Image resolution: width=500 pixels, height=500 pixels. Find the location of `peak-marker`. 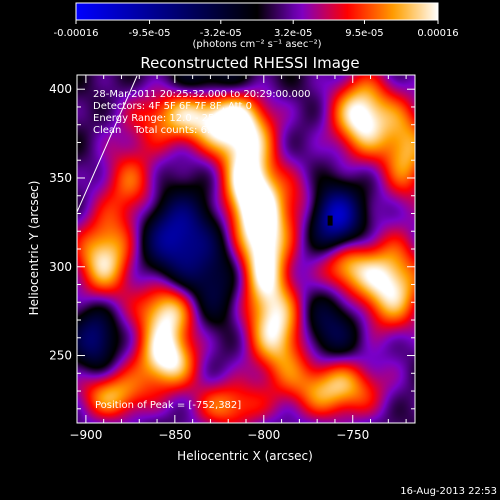

peak-marker is located at coordinates (330, 220).